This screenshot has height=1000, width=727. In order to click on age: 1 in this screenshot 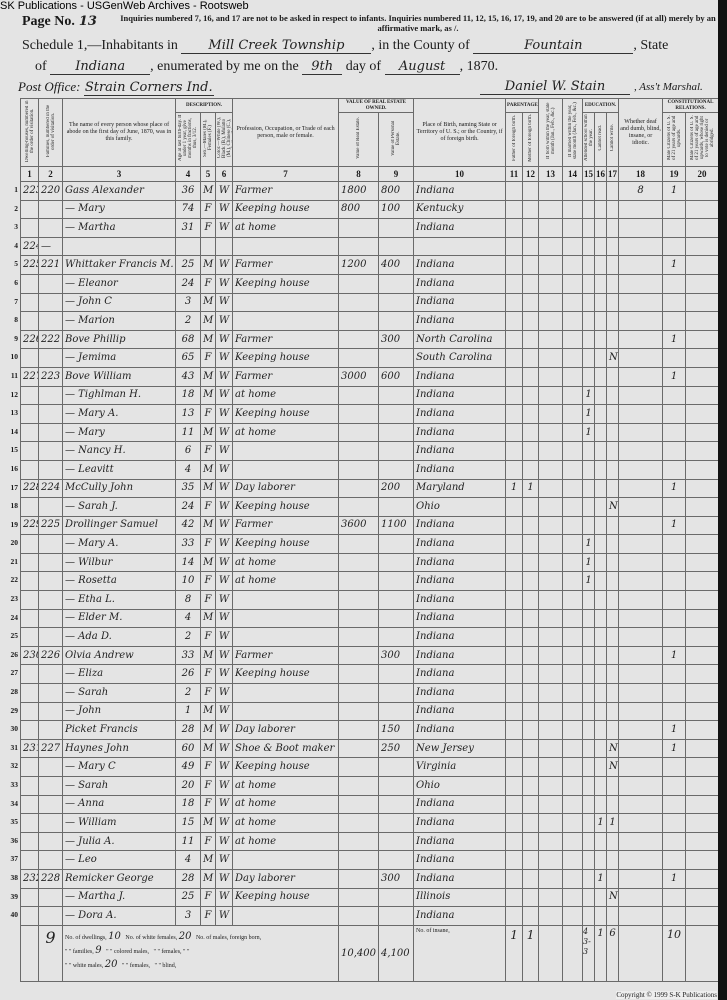, I will do `click(188, 711)`.